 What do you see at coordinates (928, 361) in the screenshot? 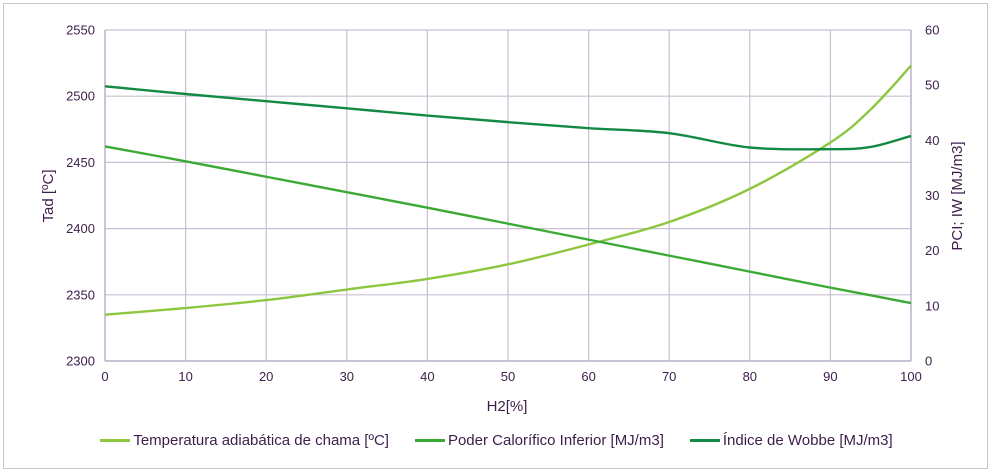
I see `y2-tick-label: 0` at bounding box center [928, 361].